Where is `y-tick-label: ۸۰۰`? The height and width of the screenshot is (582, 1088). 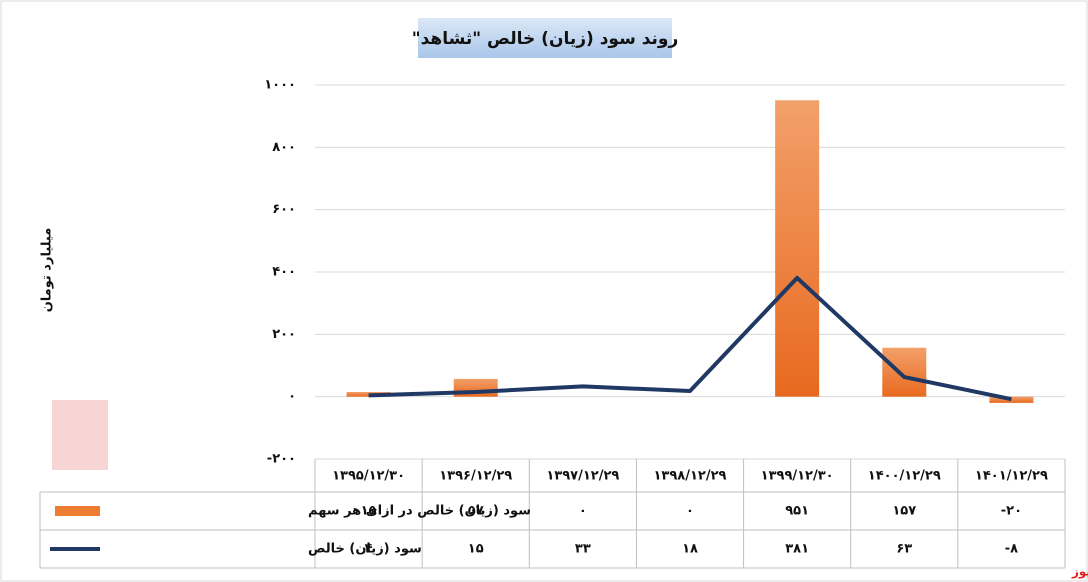
y-tick-label: ۸۰۰ is located at coordinates (284, 147).